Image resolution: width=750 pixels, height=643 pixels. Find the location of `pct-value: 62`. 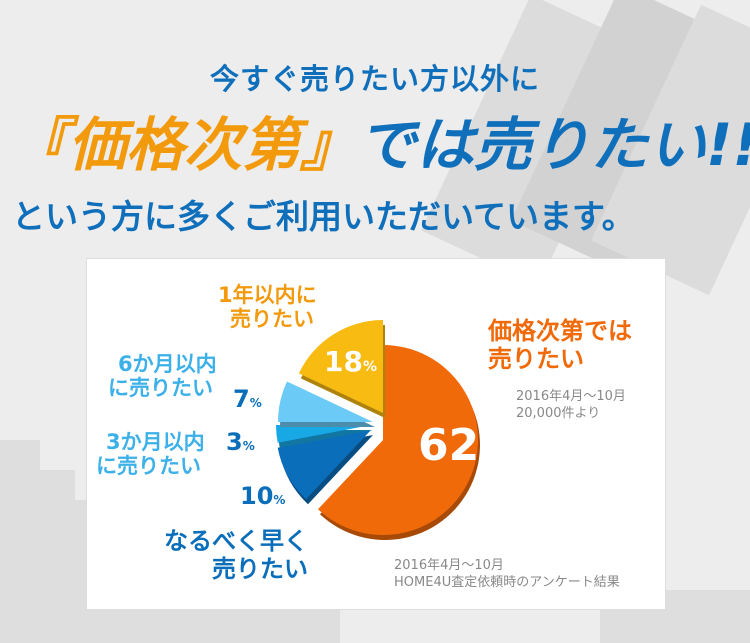

pct-value: 62 is located at coordinates (449, 445).